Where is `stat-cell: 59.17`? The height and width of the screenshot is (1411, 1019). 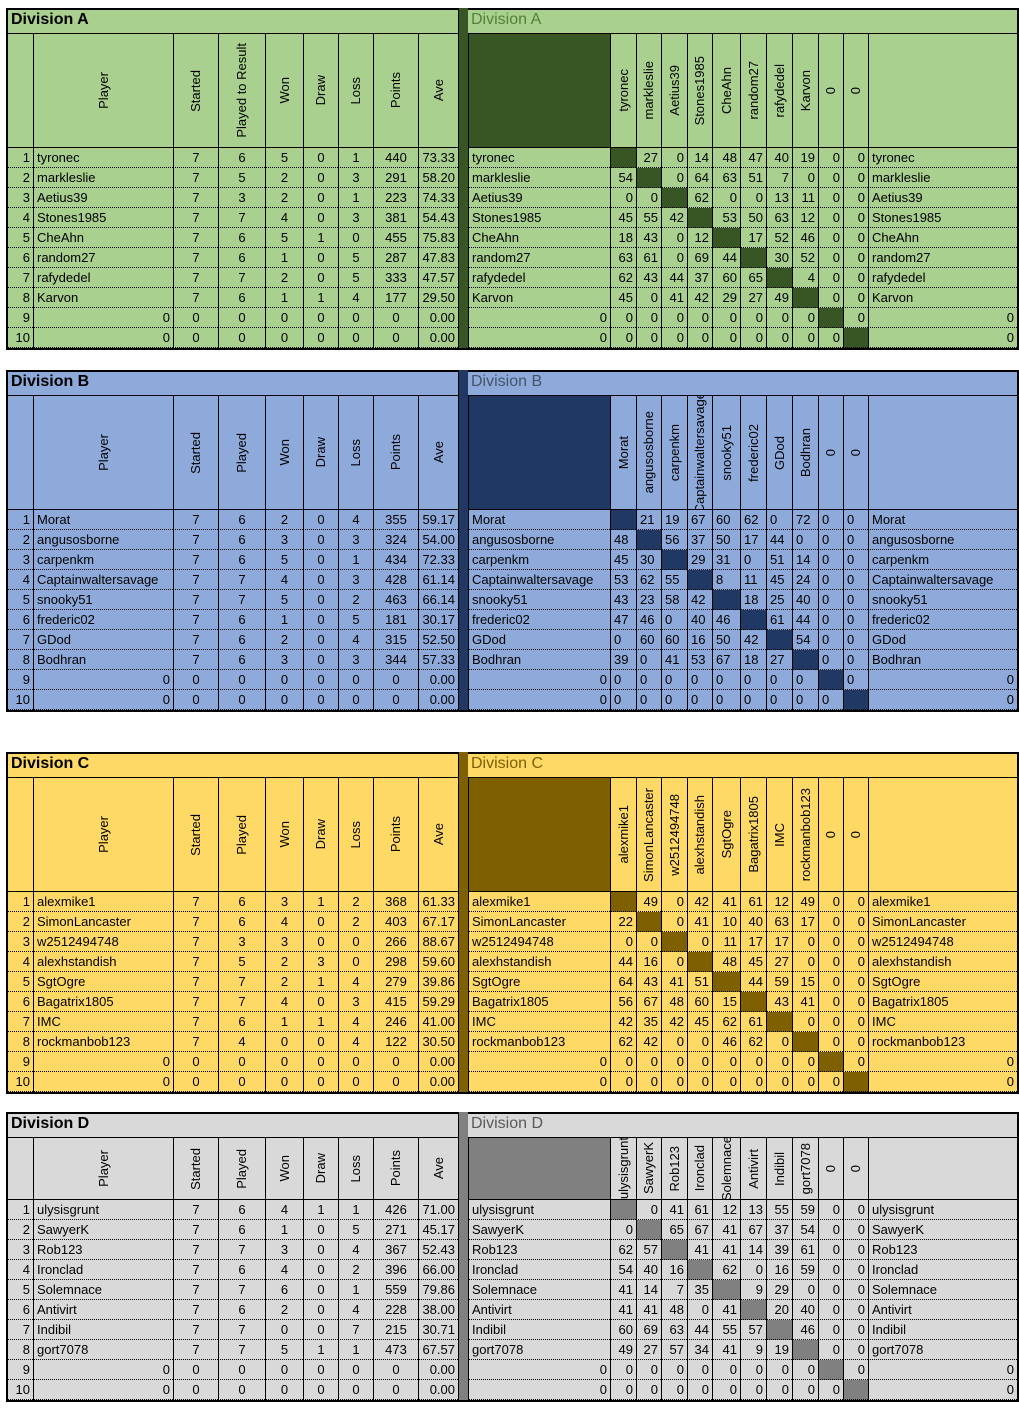 stat-cell: 59.17 is located at coordinates (438, 520).